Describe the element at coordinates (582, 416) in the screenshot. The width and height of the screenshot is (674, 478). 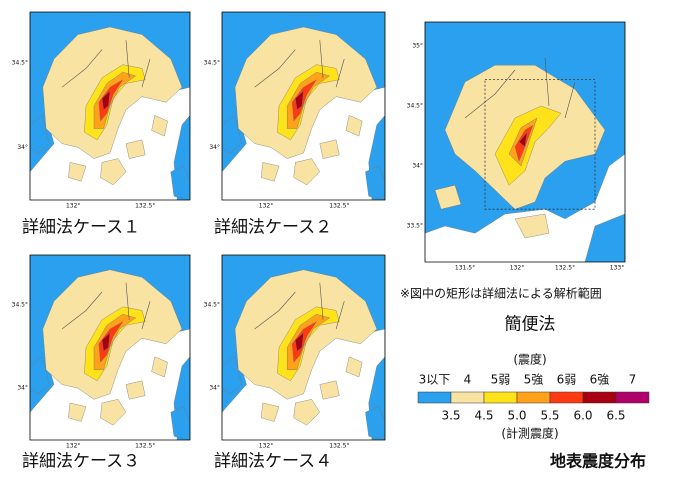
I see `legend-boundary: 6.0` at that location.